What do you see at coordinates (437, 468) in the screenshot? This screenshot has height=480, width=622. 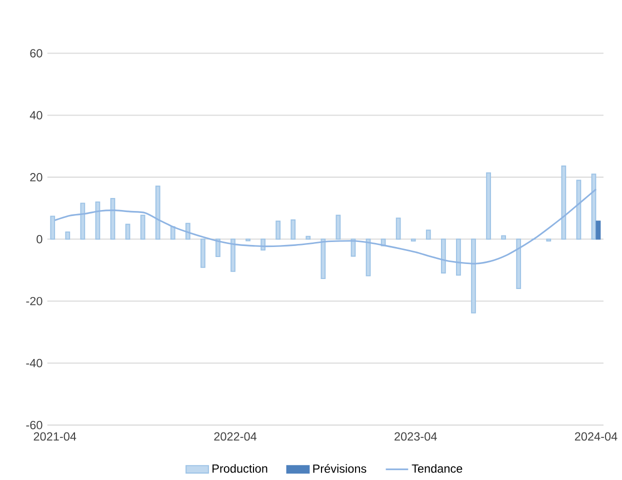 I see `legend-label: Tendance` at bounding box center [437, 468].